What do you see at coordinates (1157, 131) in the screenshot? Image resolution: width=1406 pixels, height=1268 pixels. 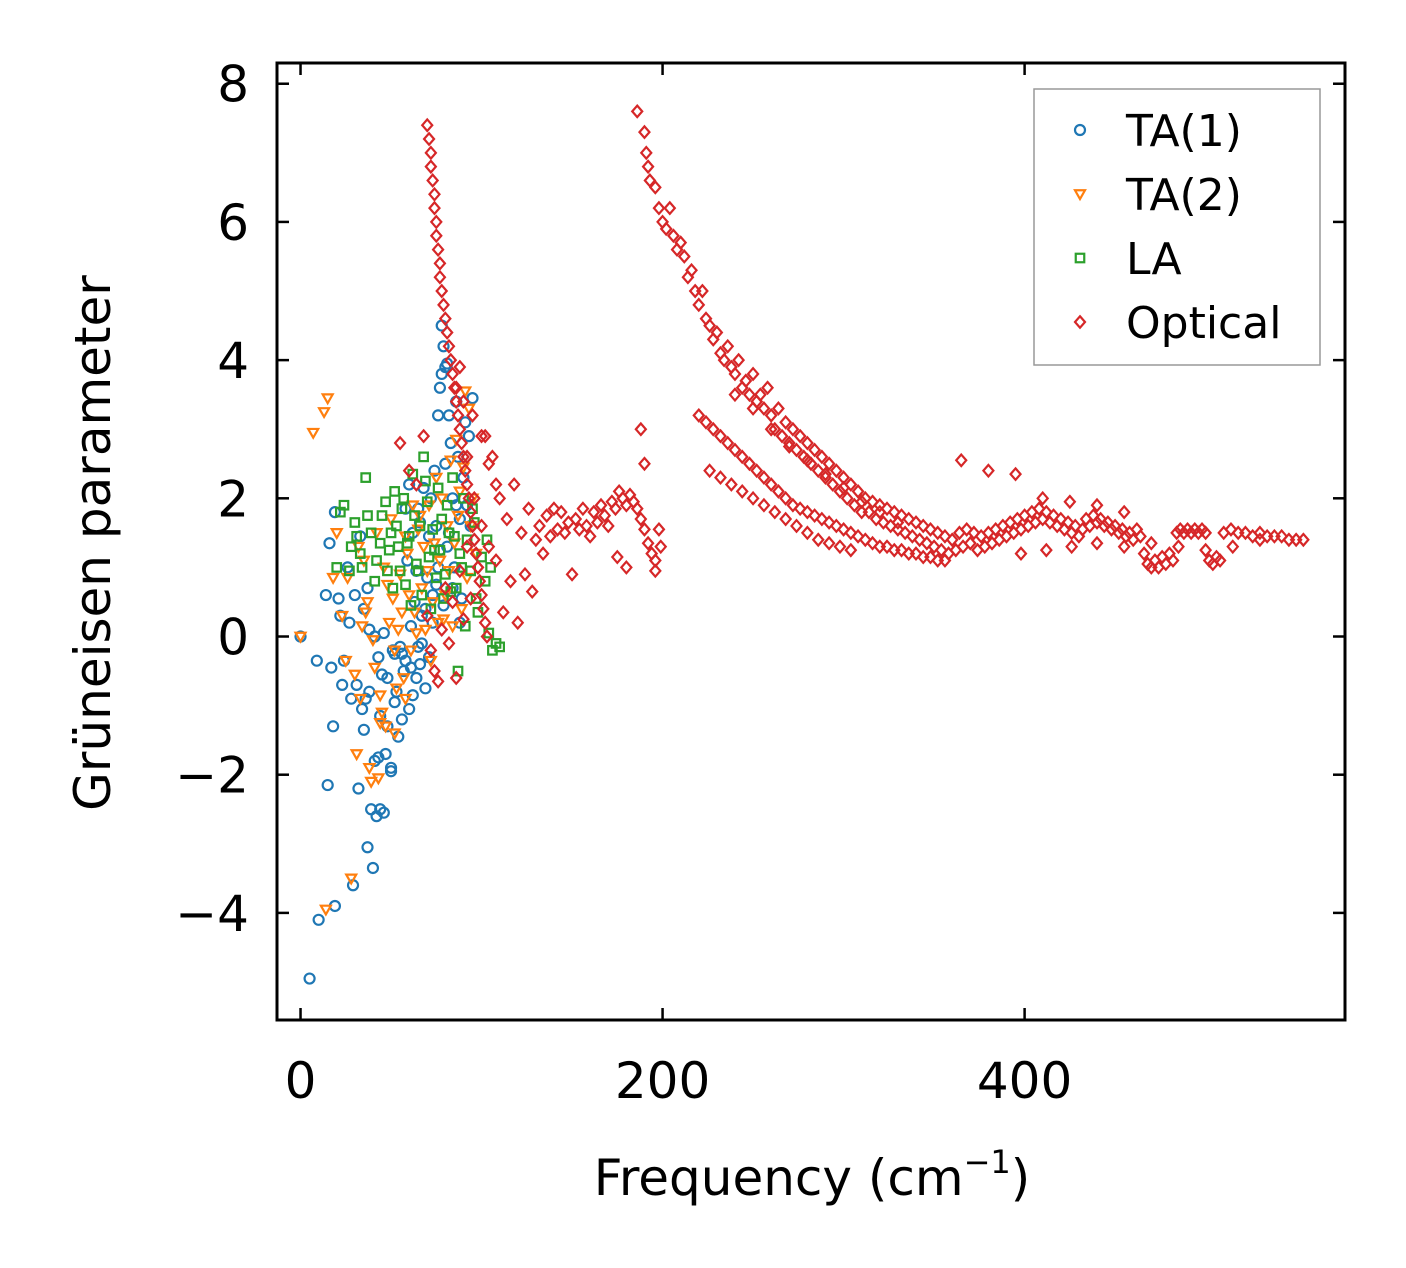 I see `legend-entry: TA(1)` at bounding box center [1157, 131].